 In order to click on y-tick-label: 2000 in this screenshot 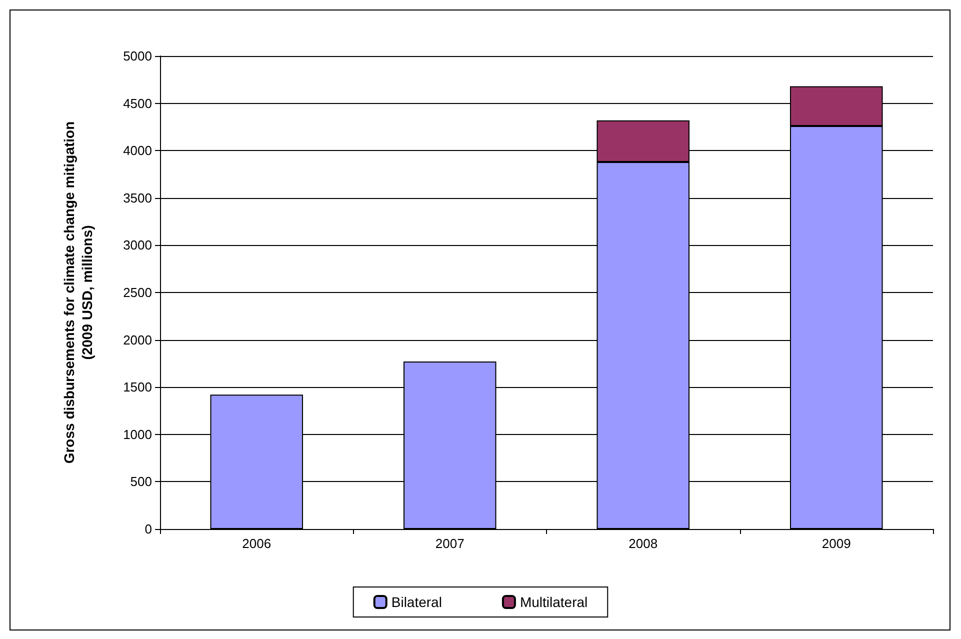, I will do `click(137, 340)`.